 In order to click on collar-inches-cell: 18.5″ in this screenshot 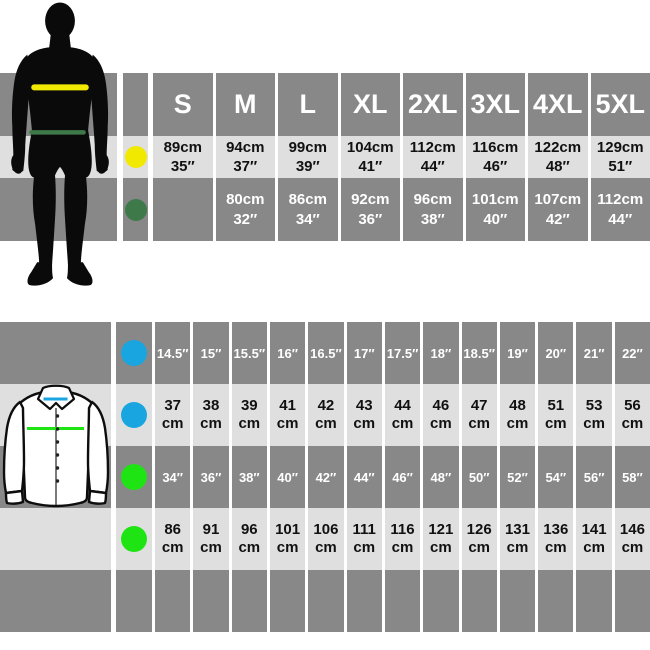, I will do `click(479, 353)`.